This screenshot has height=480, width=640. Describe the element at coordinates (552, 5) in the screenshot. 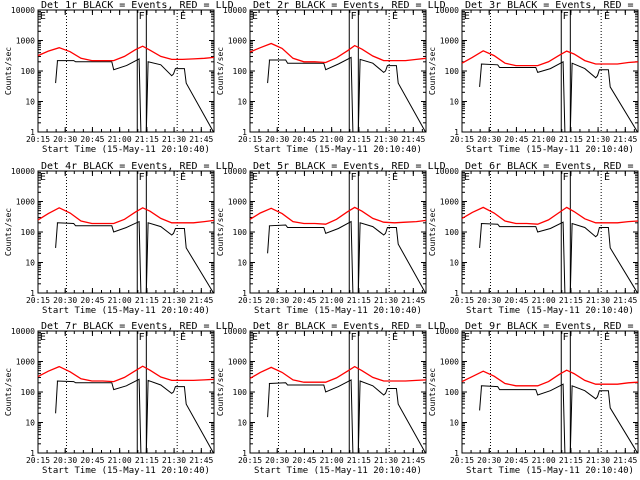

I see `chart-title: Det 3r BLACK = Events, RED = LLD` at that location.